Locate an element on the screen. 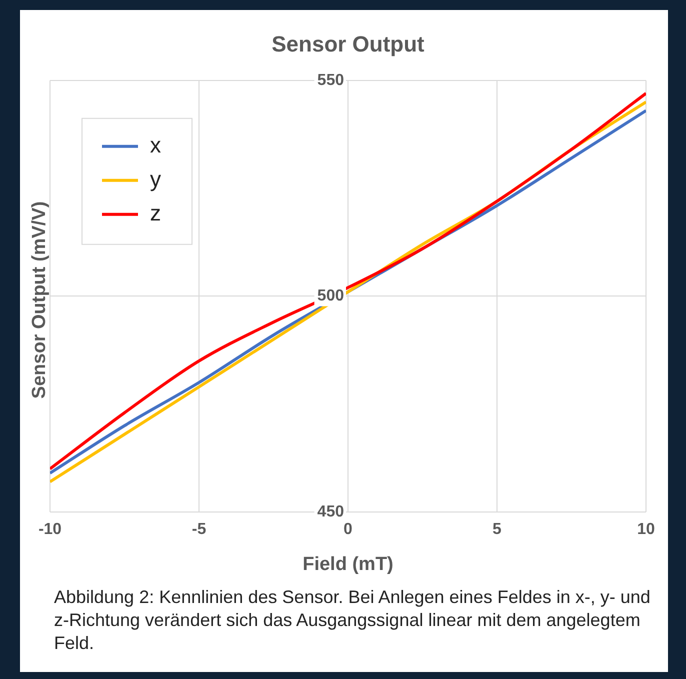  y-axis-title: Sensor Output (mV/V) is located at coordinates (40, 300).